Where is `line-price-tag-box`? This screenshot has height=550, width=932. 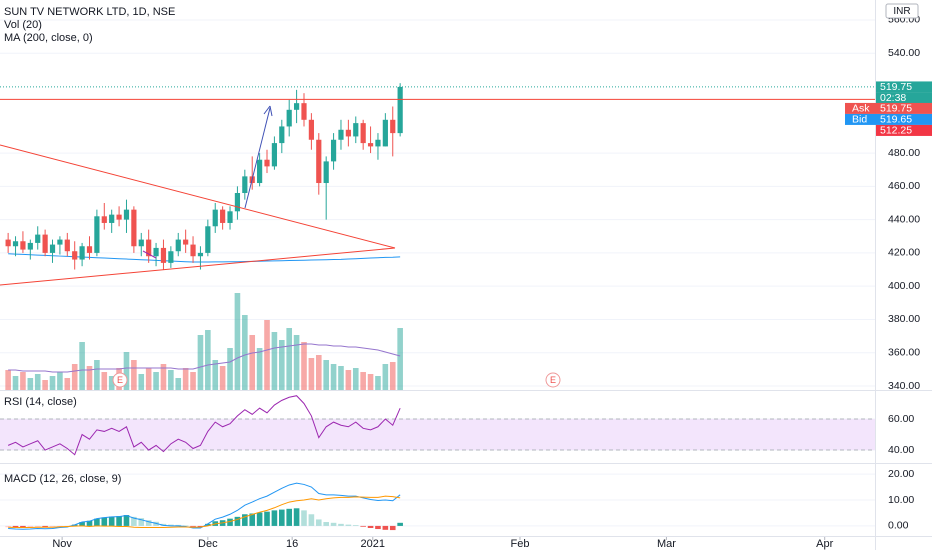
line-price-tag-box is located at coordinates (904, 130).